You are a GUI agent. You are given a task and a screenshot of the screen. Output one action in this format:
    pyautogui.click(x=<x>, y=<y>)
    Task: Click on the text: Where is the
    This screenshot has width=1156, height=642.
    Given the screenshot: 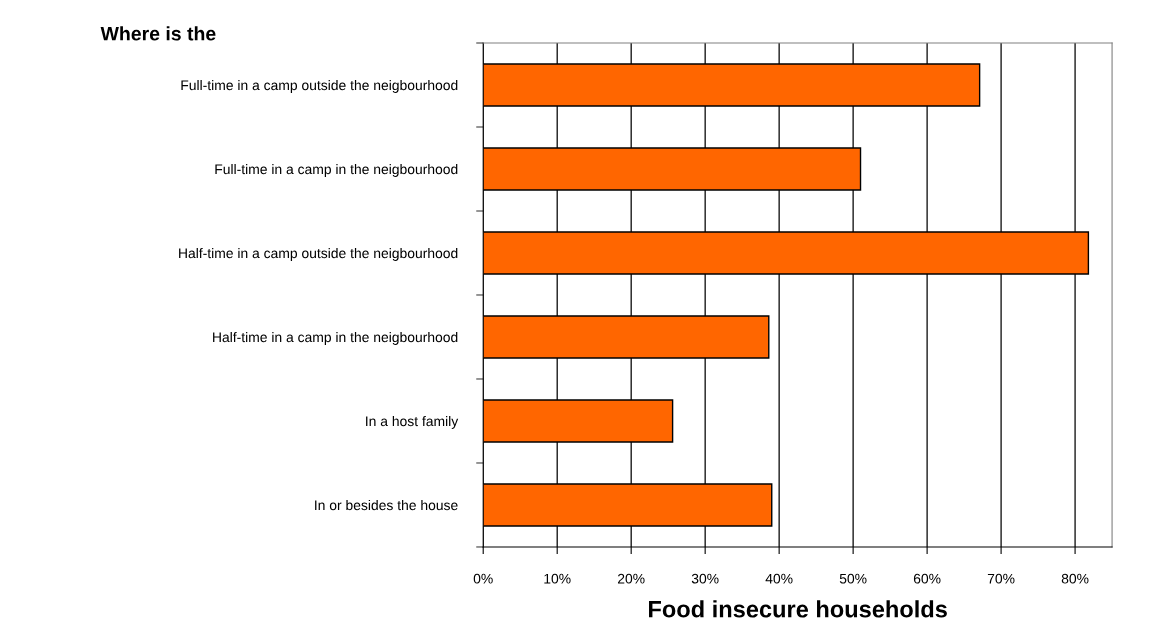 What is the action you would take?
    pyautogui.click(x=158, y=33)
    